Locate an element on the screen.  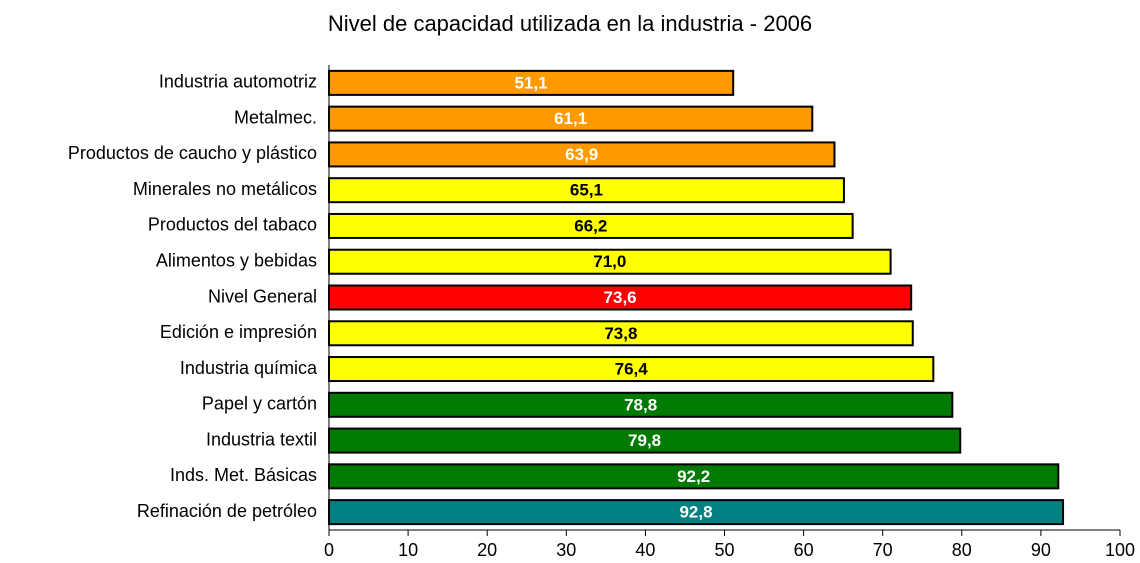
value-label: 76,4 is located at coordinates (632, 369).